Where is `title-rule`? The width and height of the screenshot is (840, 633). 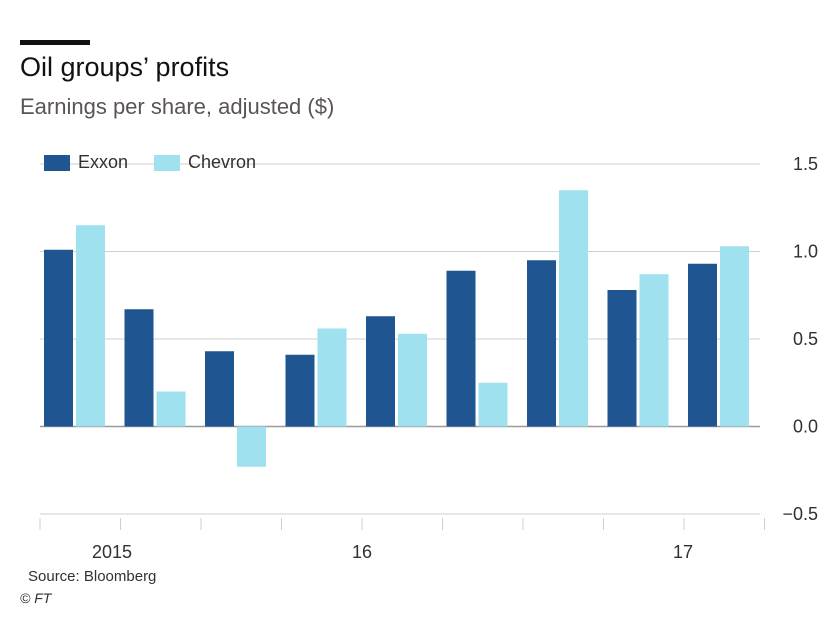 title-rule is located at coordinates (55, 42).